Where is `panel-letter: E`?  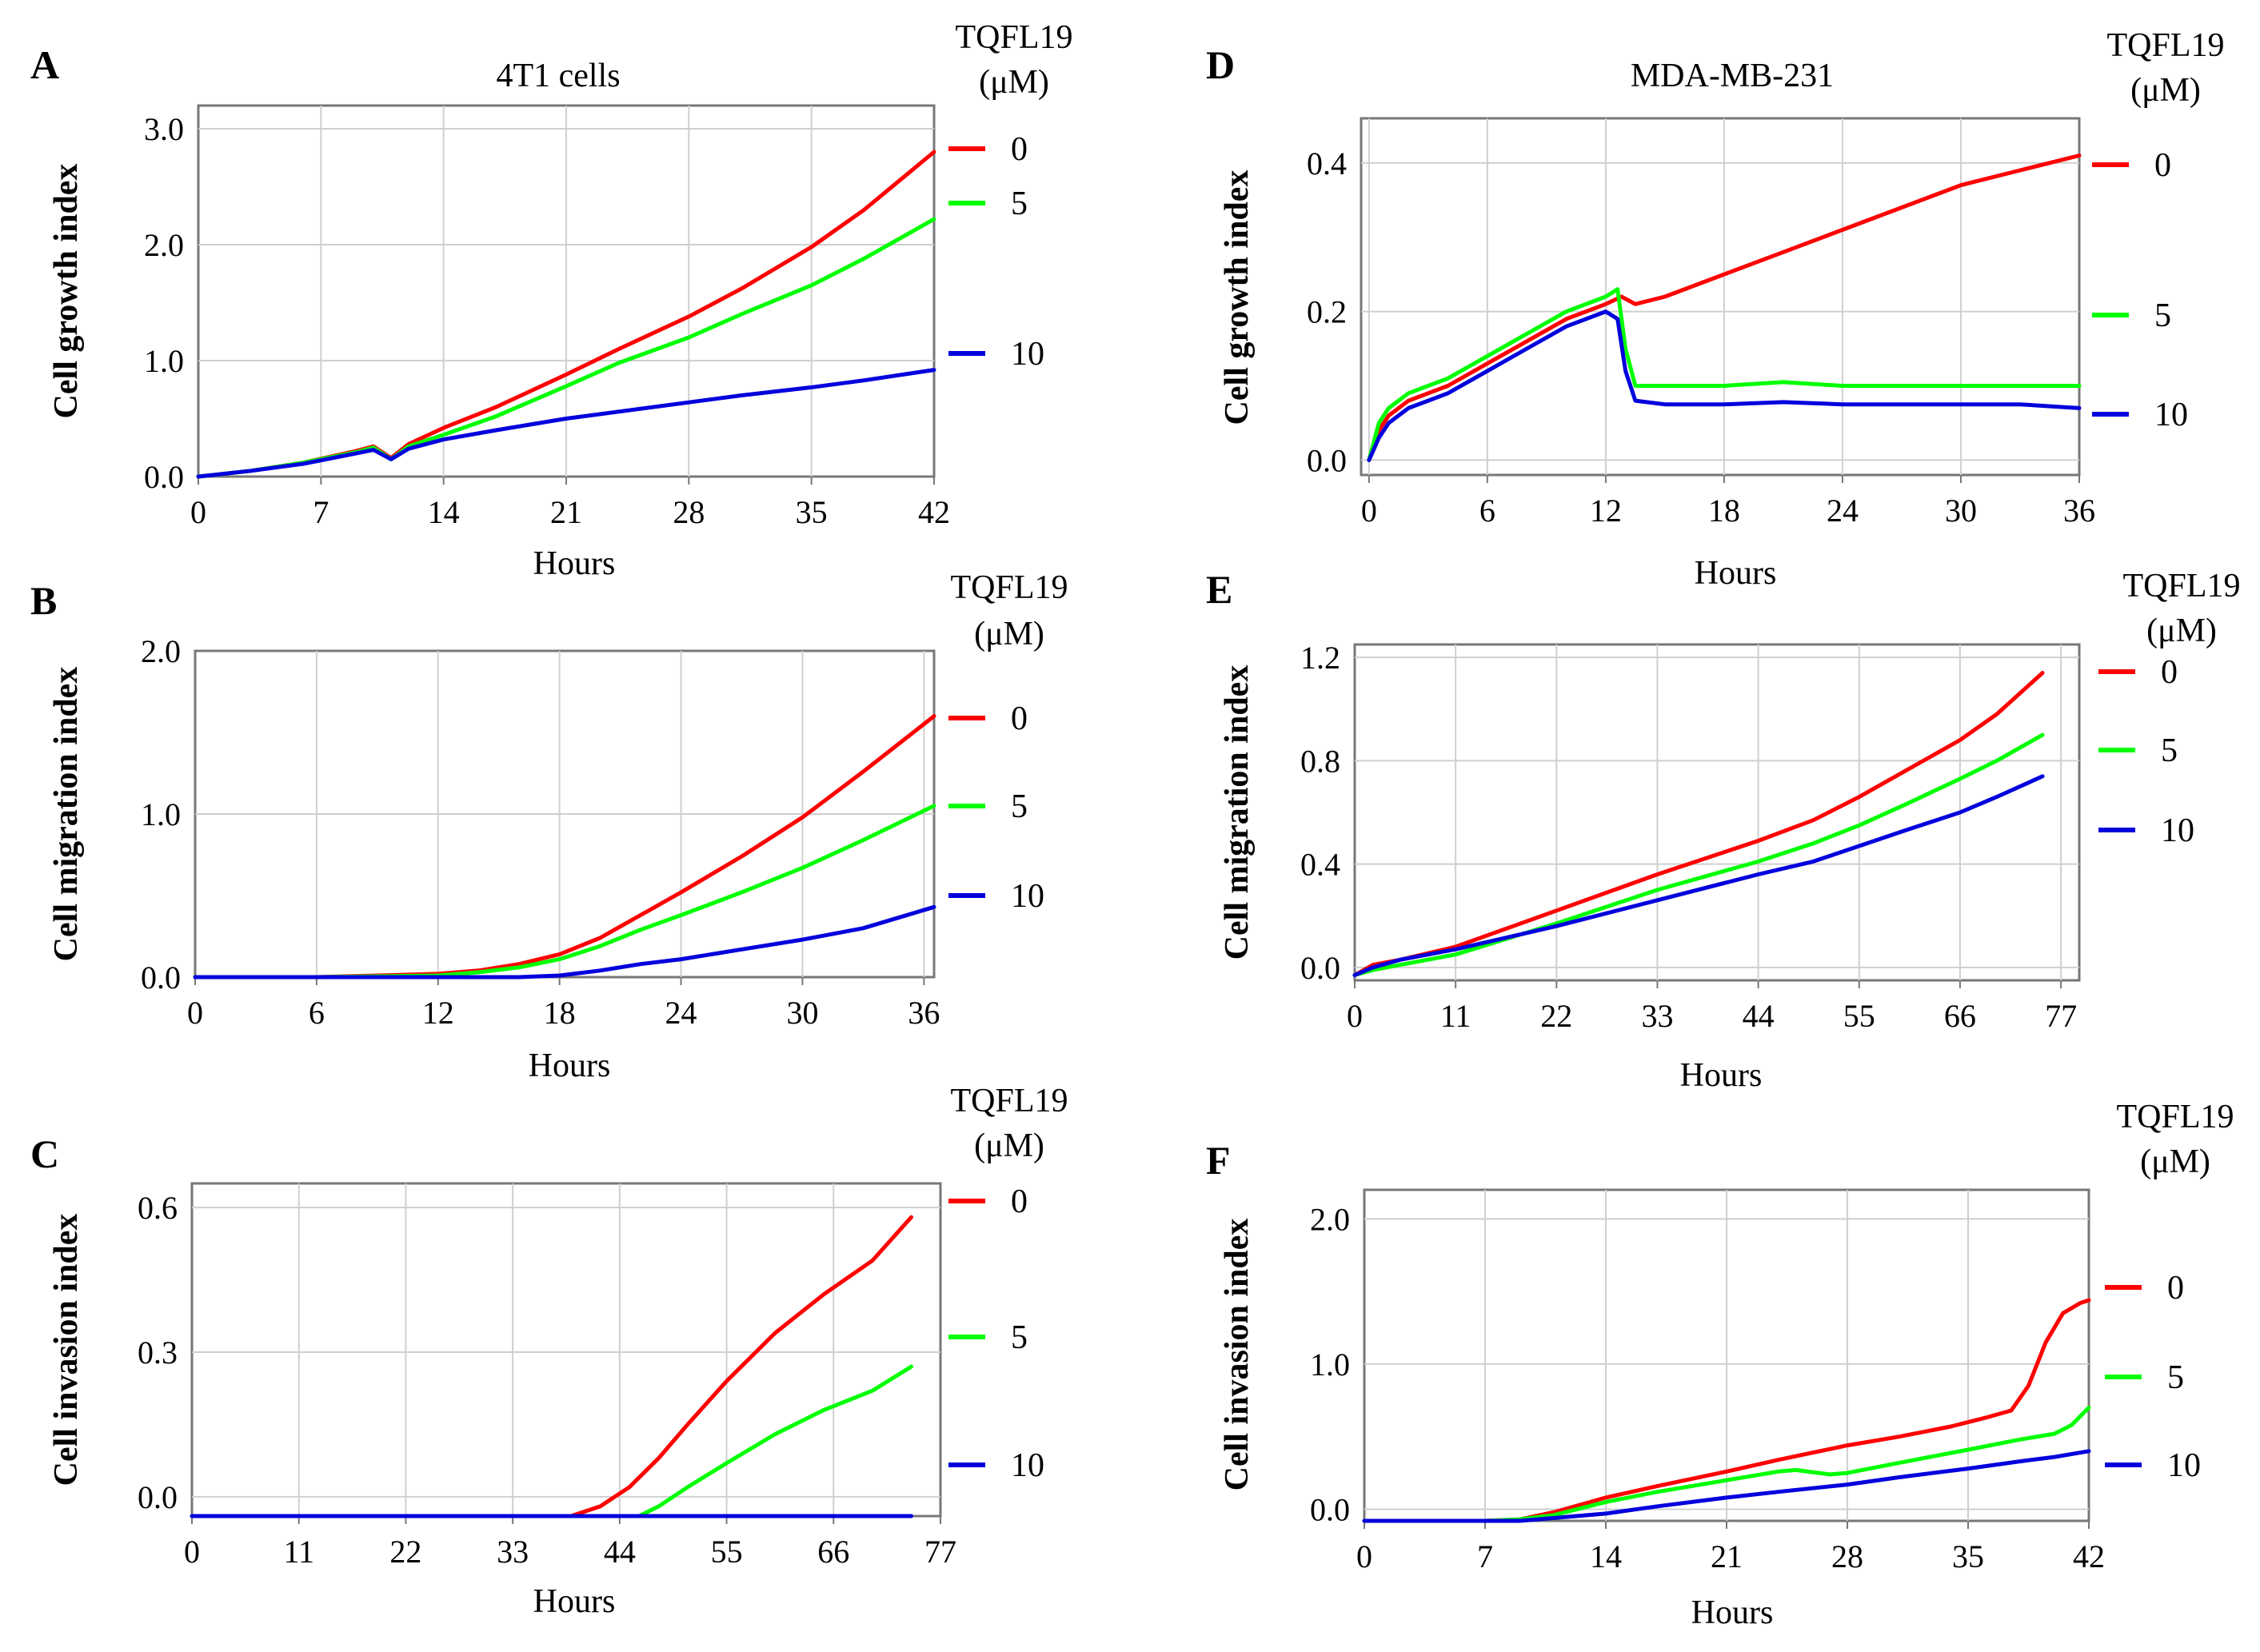 panel-letter: E is located at coordinates (1219, 589).